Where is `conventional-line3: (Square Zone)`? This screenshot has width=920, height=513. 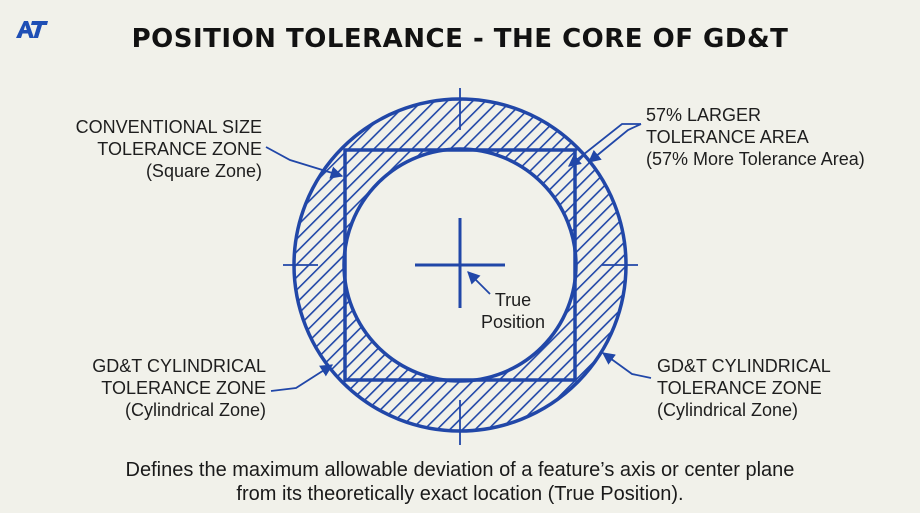
conventional-line3: (Square Zone) is located at coordinates (203, 171).